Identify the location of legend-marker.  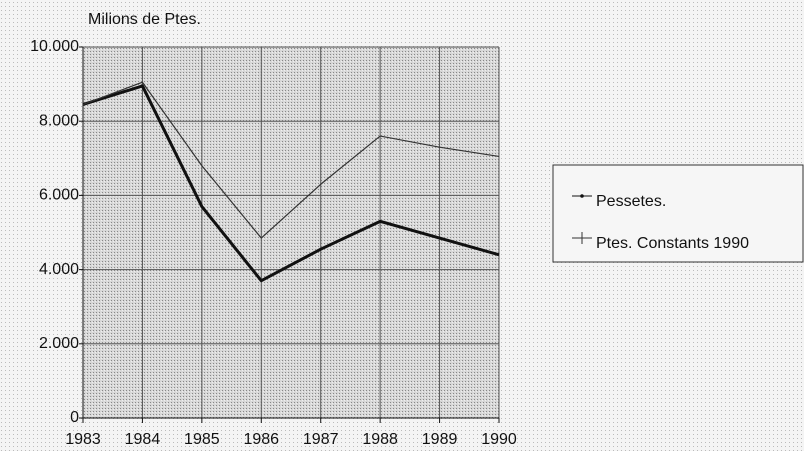
(582, 196).